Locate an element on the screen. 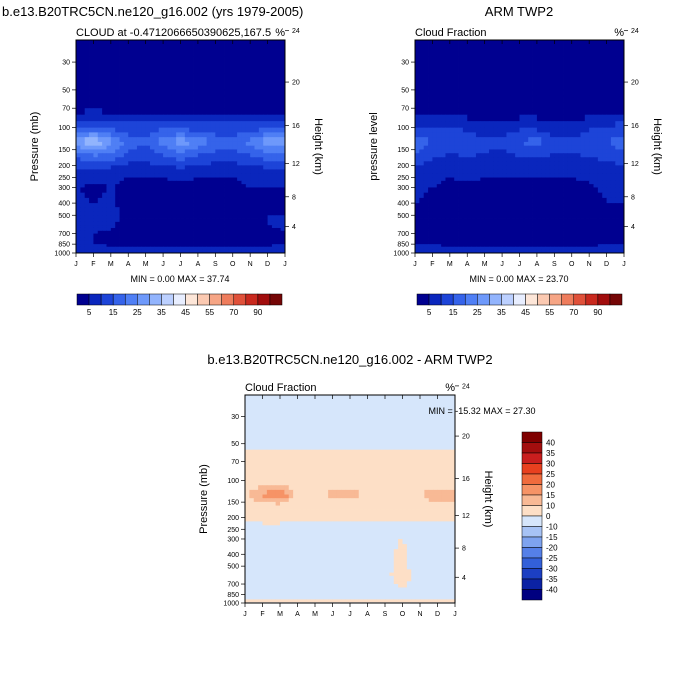  y-tick-label: 50 is located at coordinates (66, 90).